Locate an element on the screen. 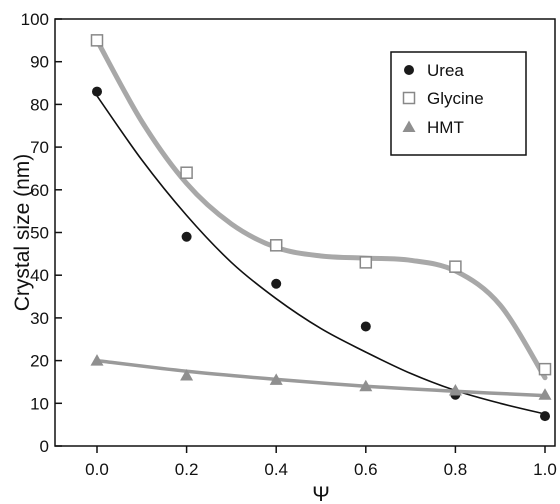 Image resolution: width=560 pixels, height=504 pixels. legend-label-urea: Urea is located at coordinates (445, 70).